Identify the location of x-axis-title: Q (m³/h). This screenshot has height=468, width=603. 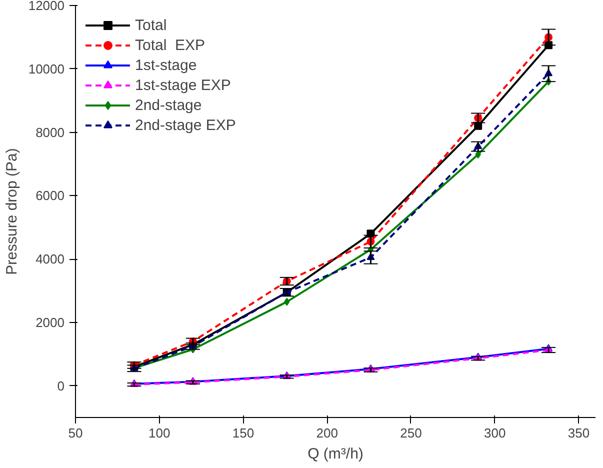
(336, 454).